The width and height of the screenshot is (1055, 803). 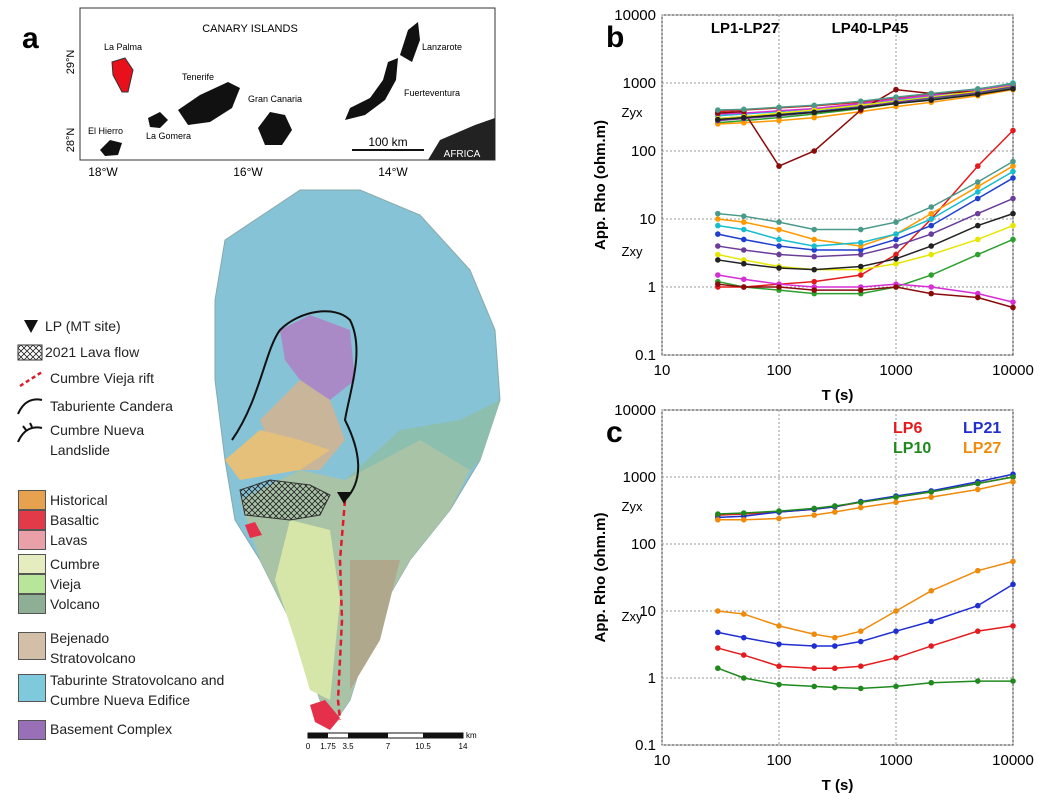 I want to click on x-axis-label: T (s), so click(x=838, y=395).